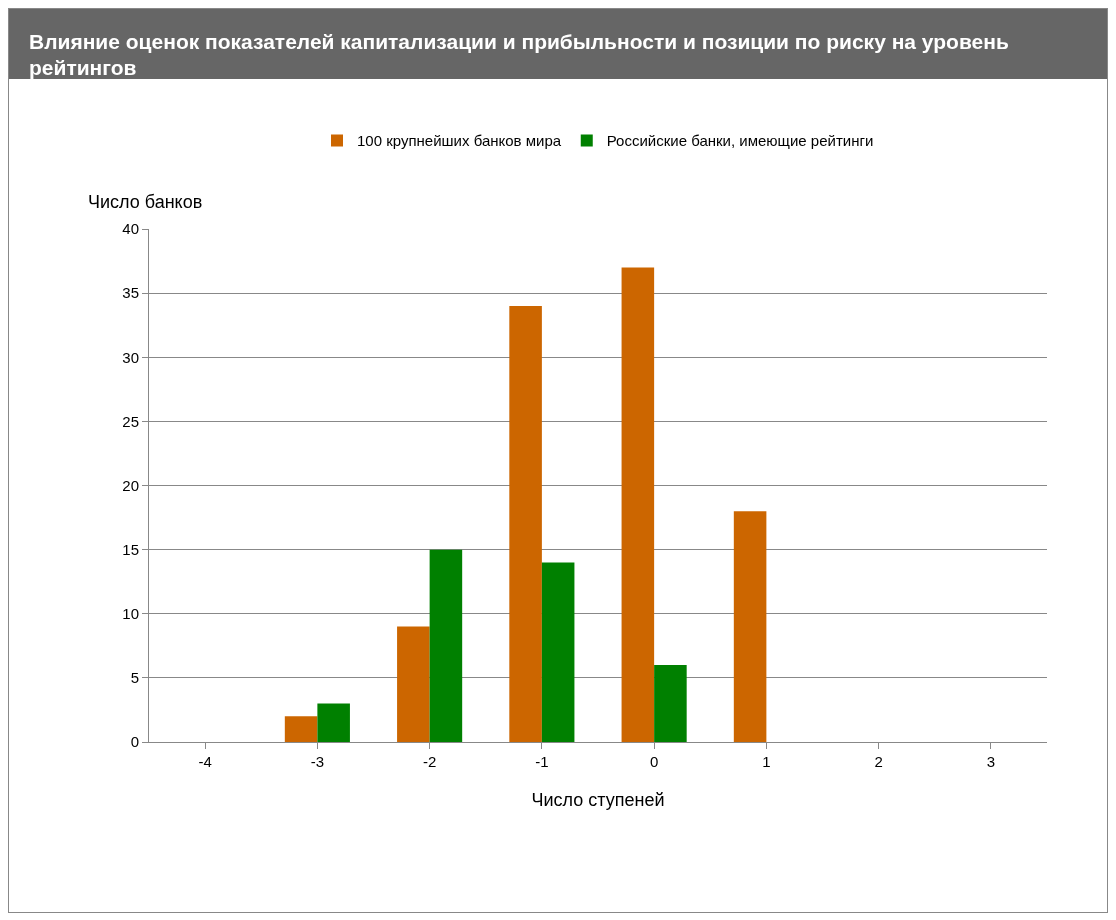 The width and height of the screenshot is (1116, 920). I want to click on x-tick-label: 2, so click(878, 761).